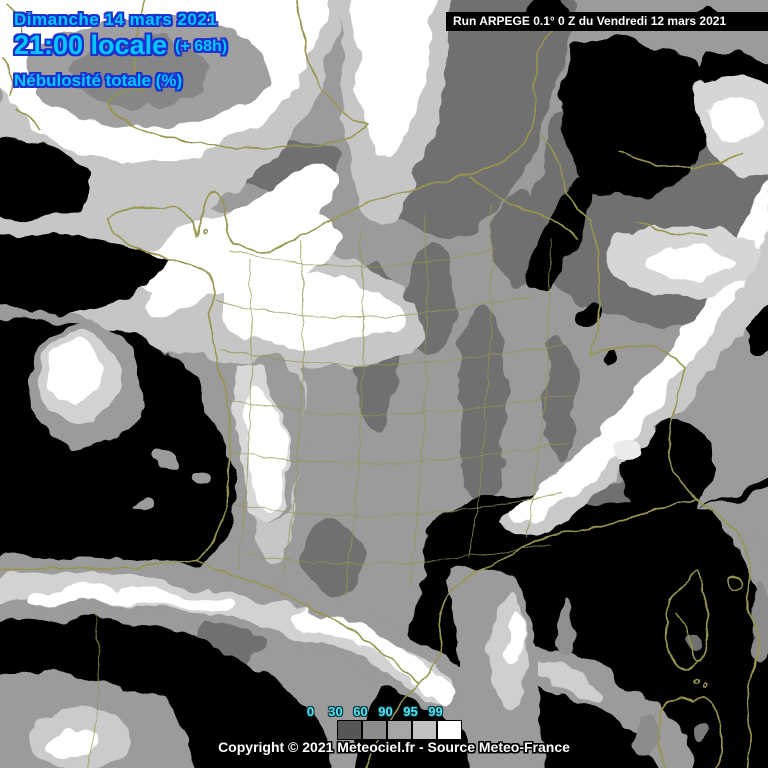  I want to click on legend-tick: 99, so click(435, 711).